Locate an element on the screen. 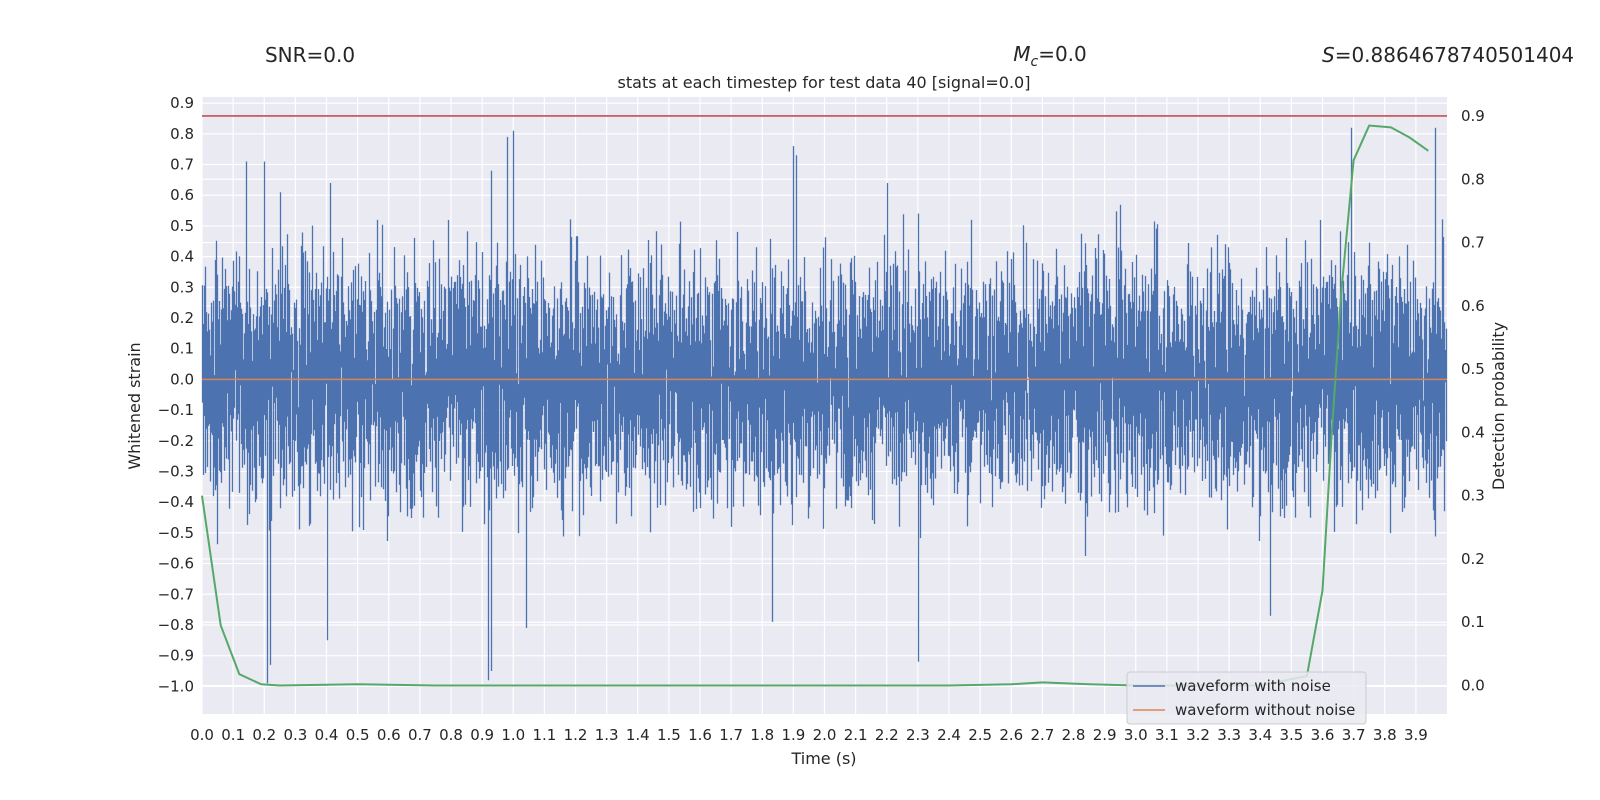 The width and height of the screenshot is (1600, 800). x-tick-label: 0.0 is located at coordinates (202, 735).